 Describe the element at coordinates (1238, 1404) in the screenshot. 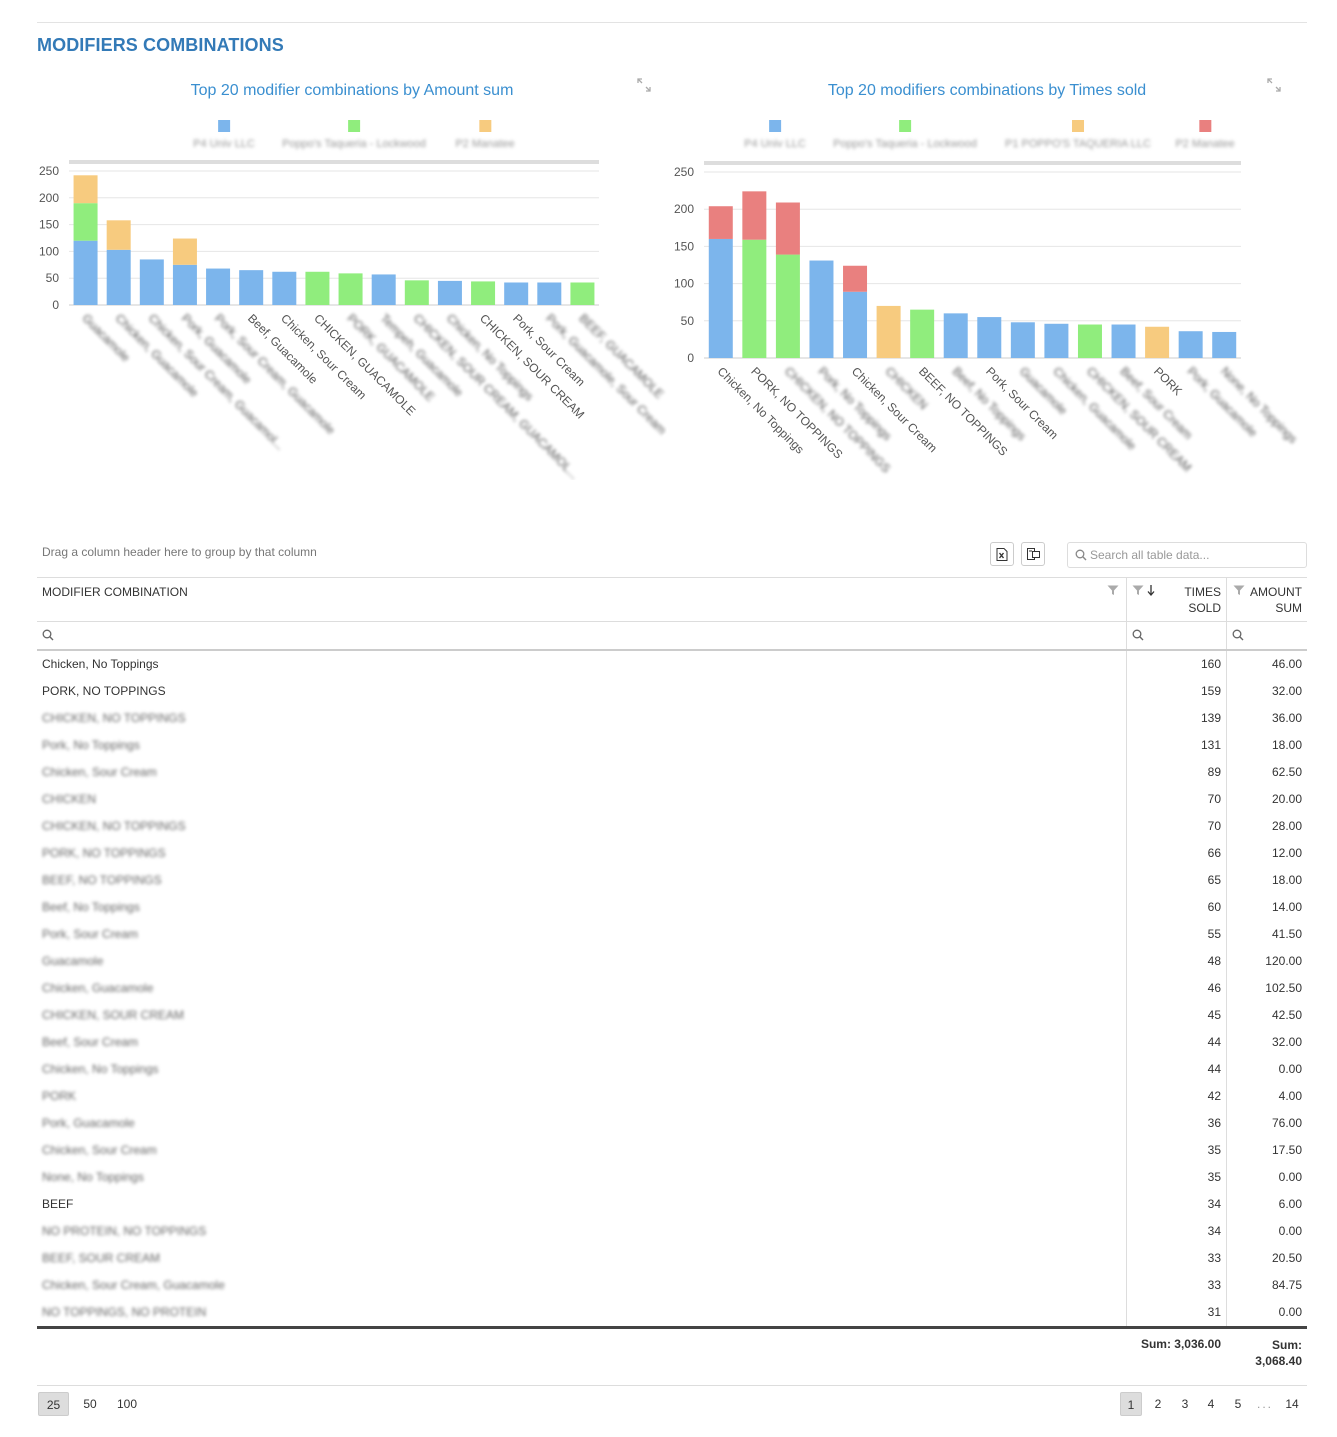

I see `page-5: 5` at that location.